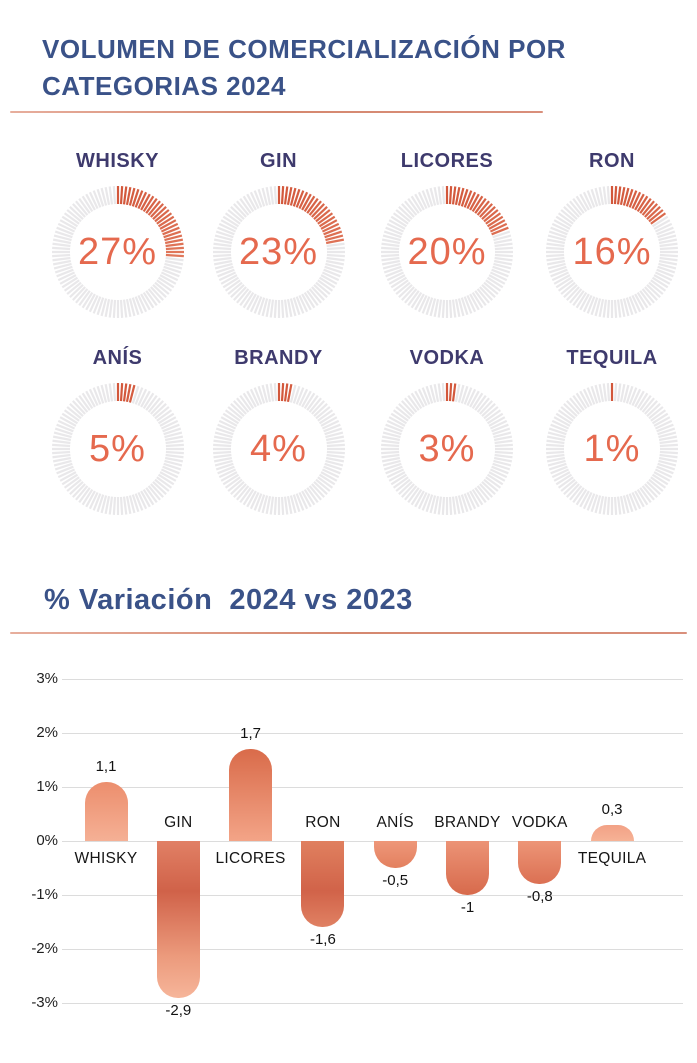  I want to click on bar-category-label: BRANDY, so click(467, 822).